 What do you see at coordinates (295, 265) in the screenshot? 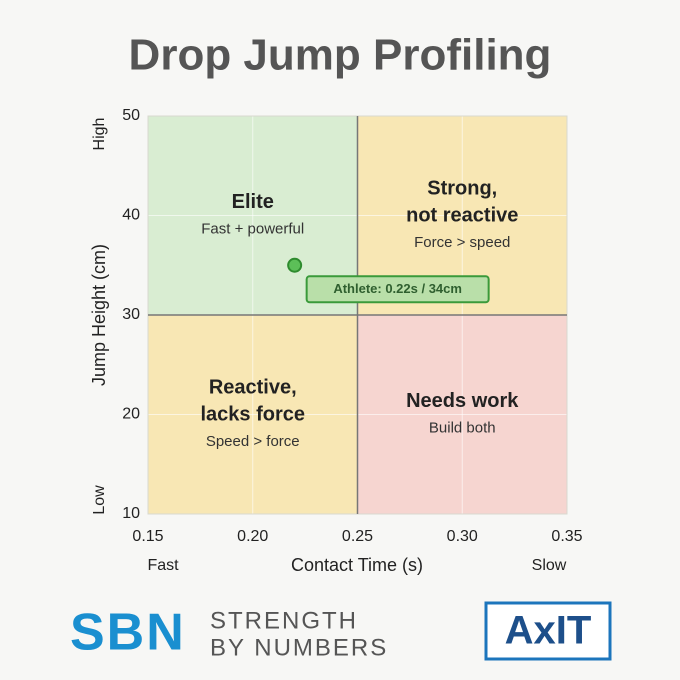
I see `data-point` at bounding box center [295, 265].